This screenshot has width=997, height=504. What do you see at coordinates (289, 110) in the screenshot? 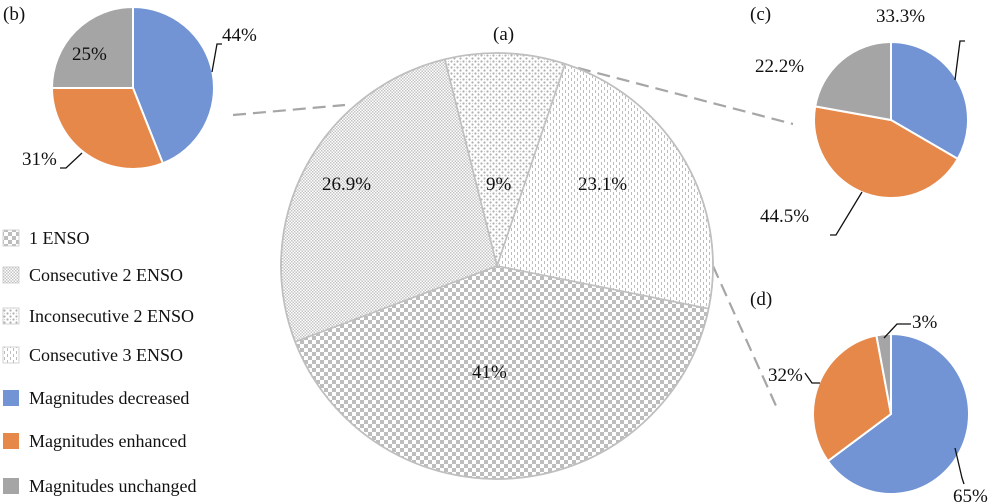
I see `leader-line-b` at bounding box center [289, 110].